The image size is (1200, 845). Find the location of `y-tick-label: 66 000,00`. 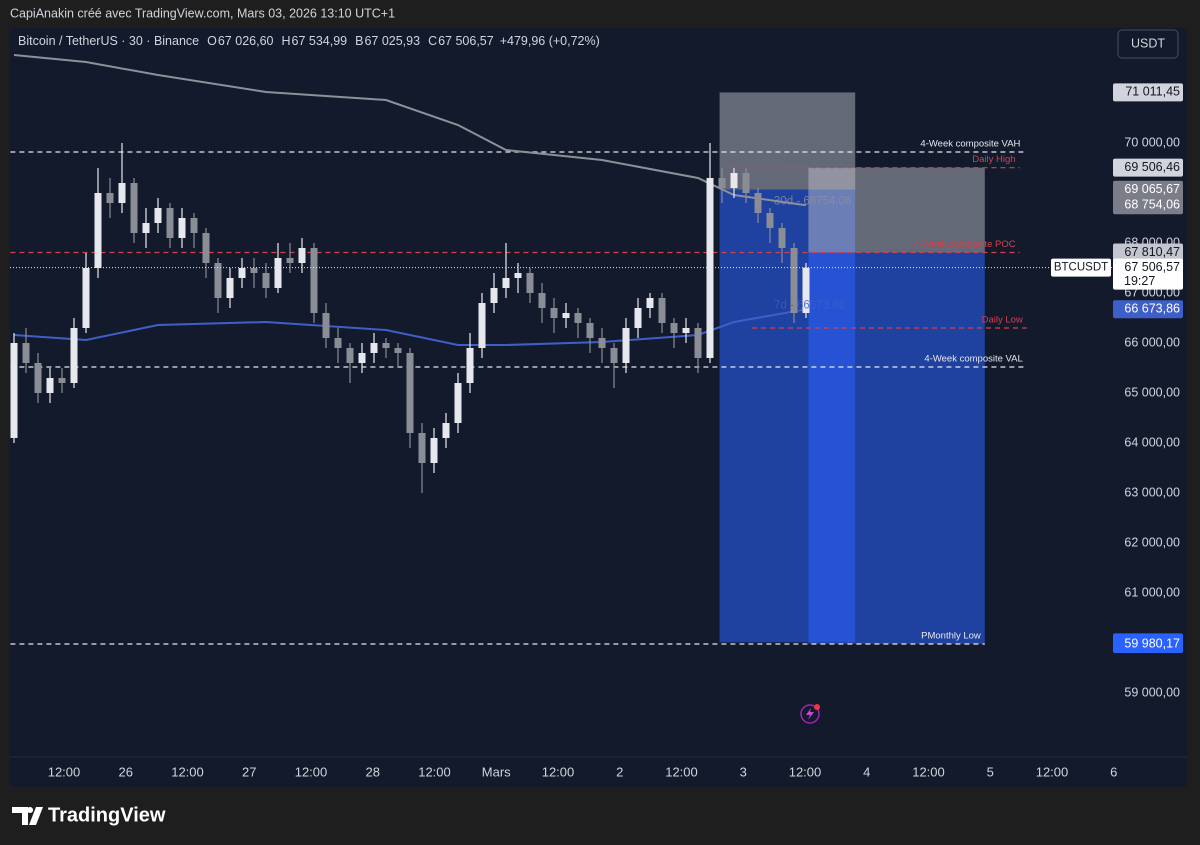

y-tick-label: 66 000,00 is located at coordinates (1152, 342).